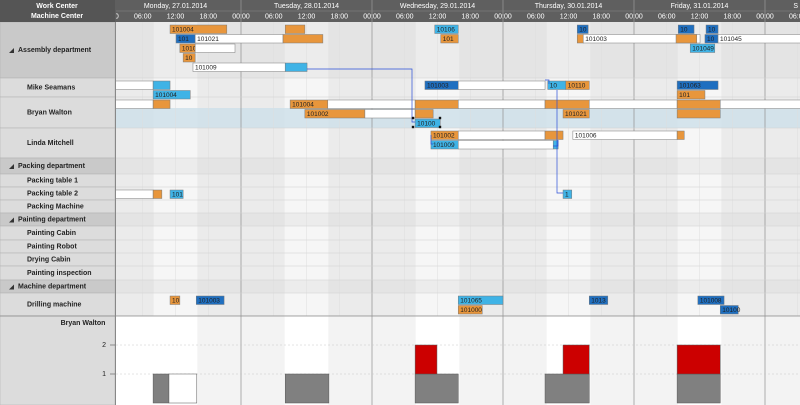 This screenshot has width=800, height=405. I want to click on row-label: Linda Mitchell, so click(50, 143).